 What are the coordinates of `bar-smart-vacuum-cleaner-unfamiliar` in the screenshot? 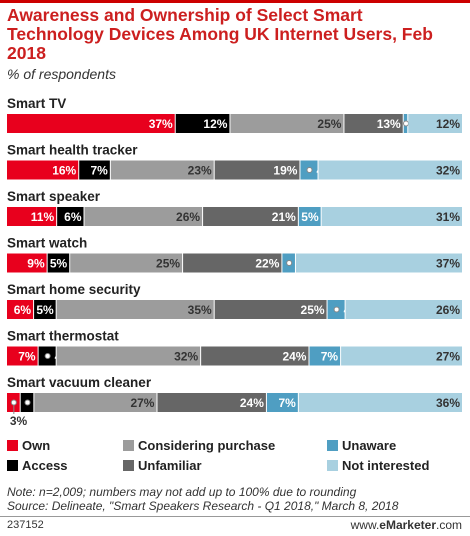 It's located at (211, 402).